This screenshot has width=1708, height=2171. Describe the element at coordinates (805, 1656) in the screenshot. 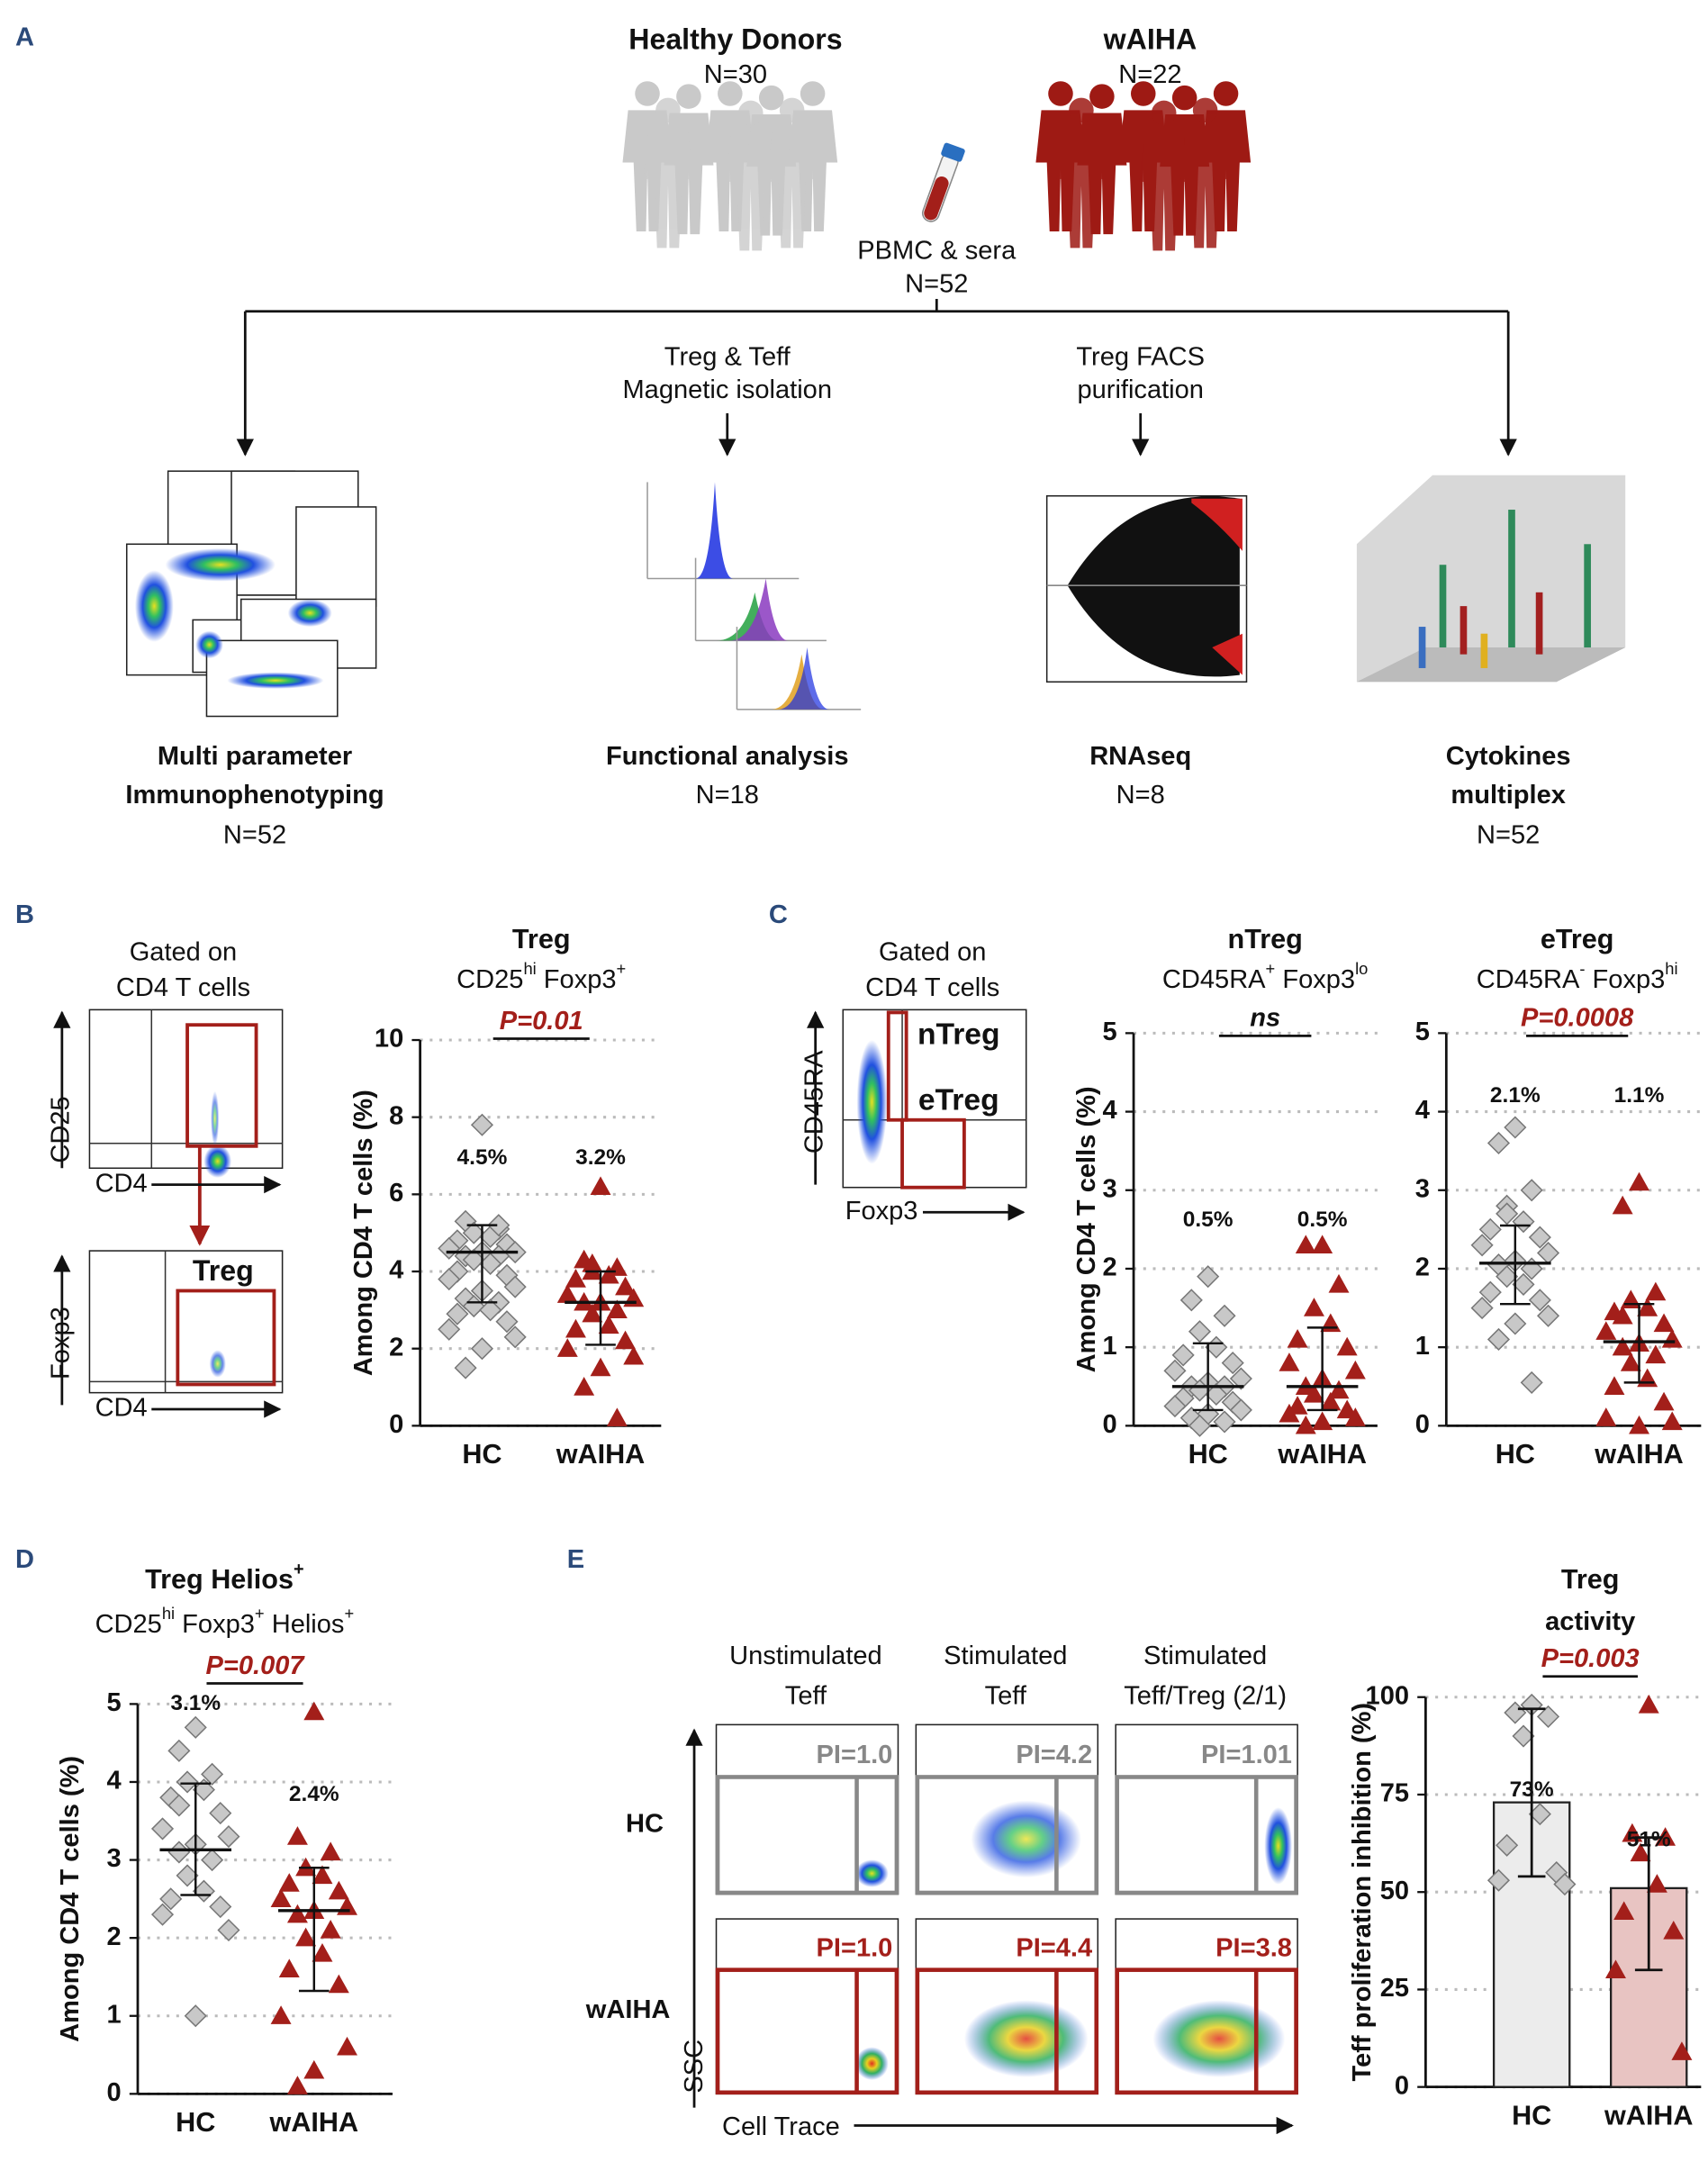

I see `column-header: Unstimulated` at that location.